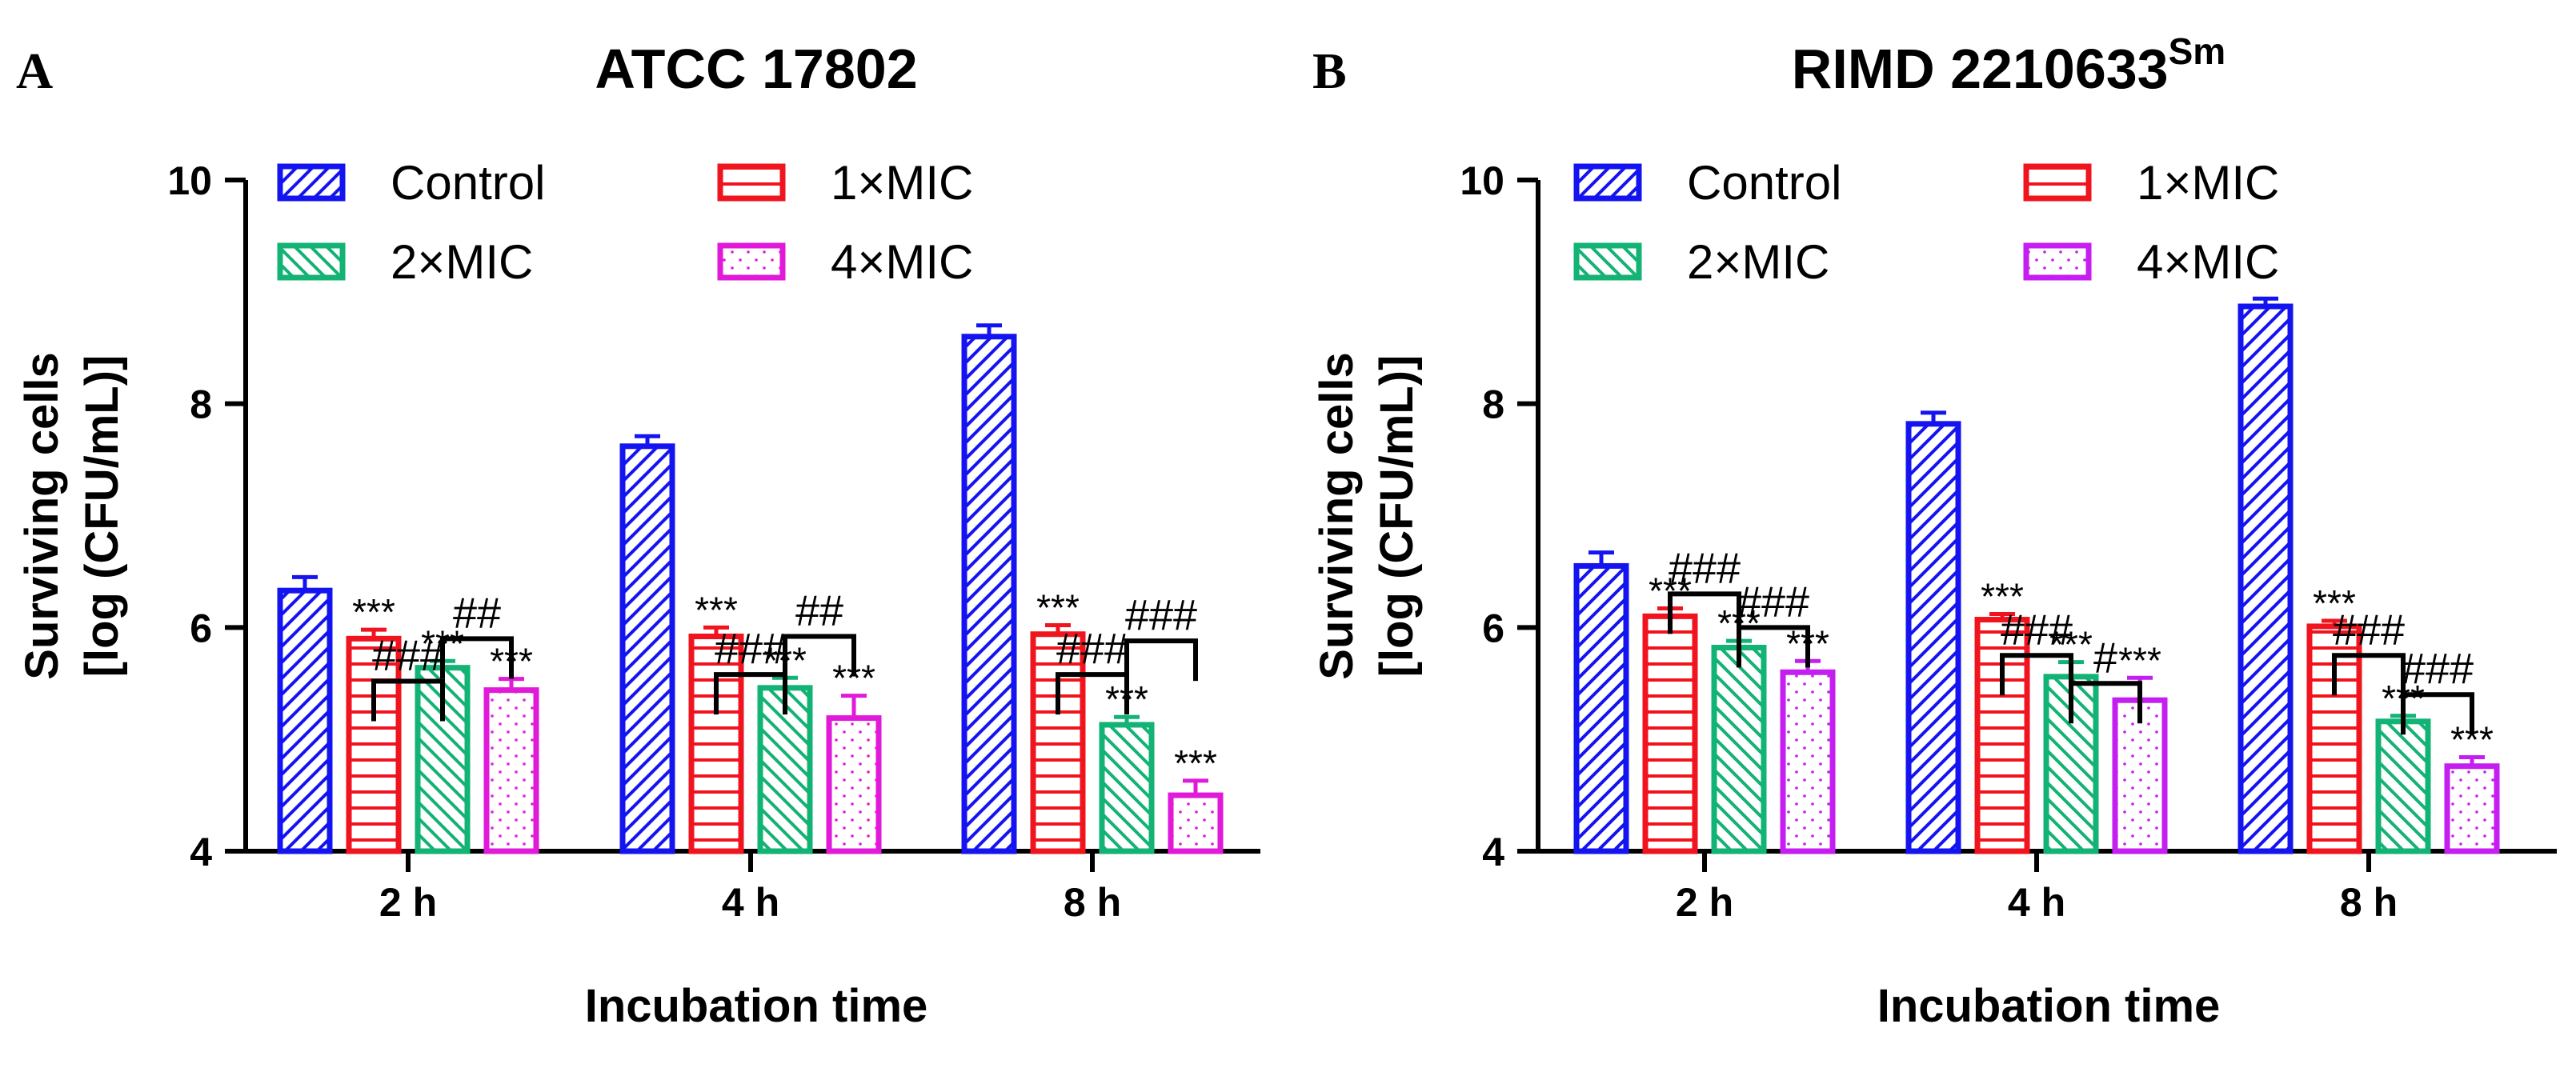 The width and height of the screenshot is (2576, 1076). I want to click on panel-letter: B, so click(1329, 70).